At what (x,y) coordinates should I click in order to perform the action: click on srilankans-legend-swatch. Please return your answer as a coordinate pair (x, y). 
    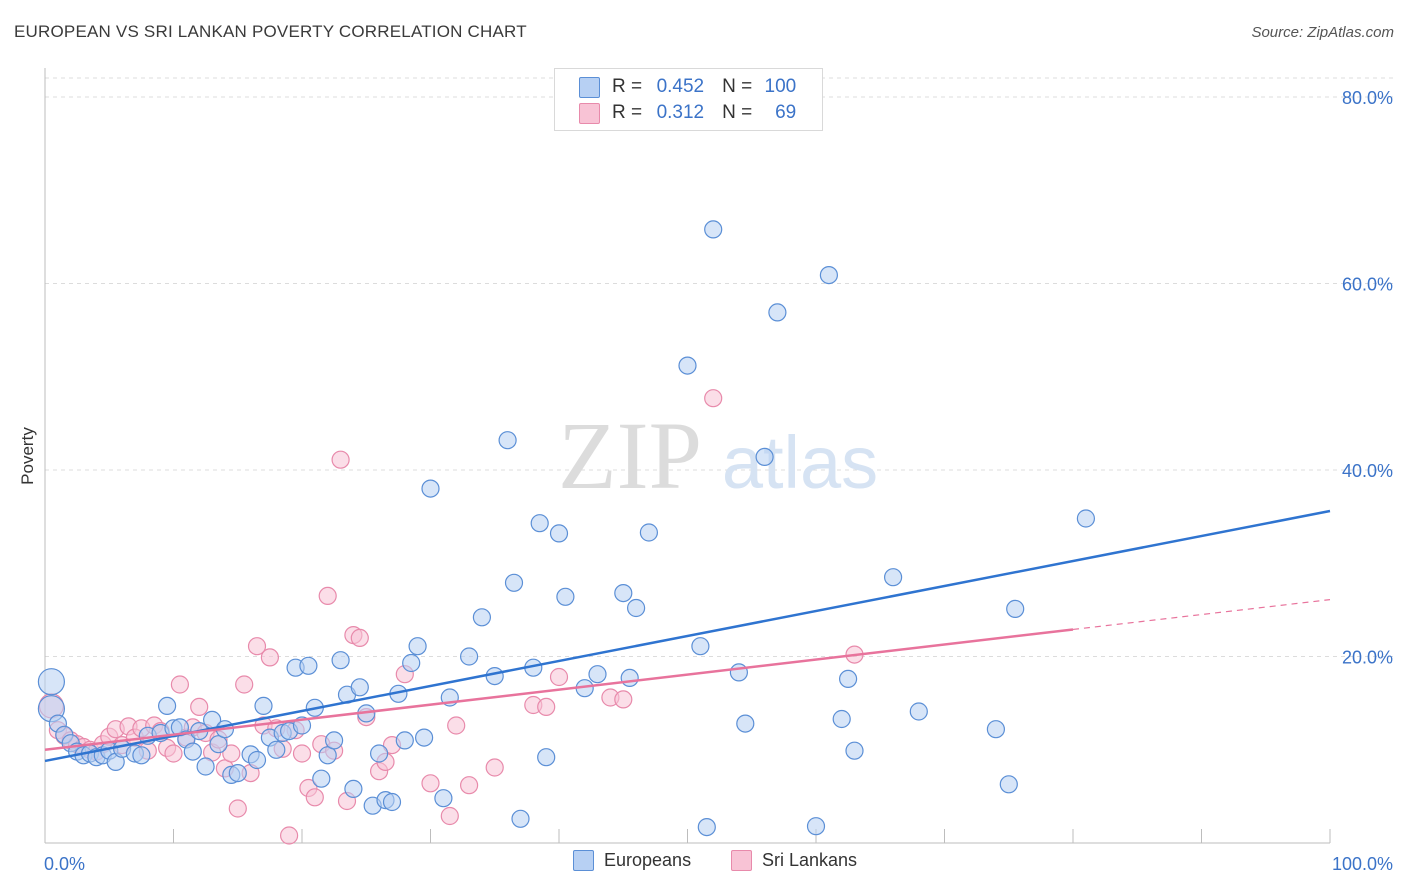
    Looking at the image, I should click on (741, 860).